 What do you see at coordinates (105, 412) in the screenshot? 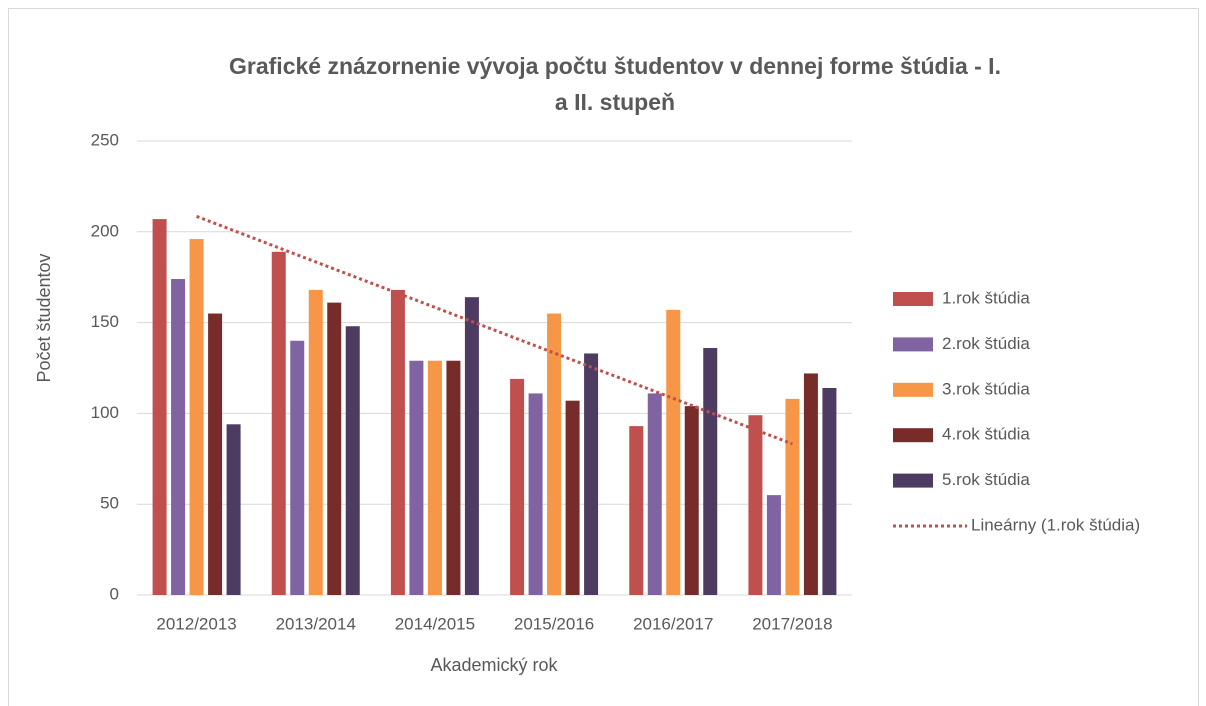
I see `y-tick-label: 100` at bounding box center [105, 412].